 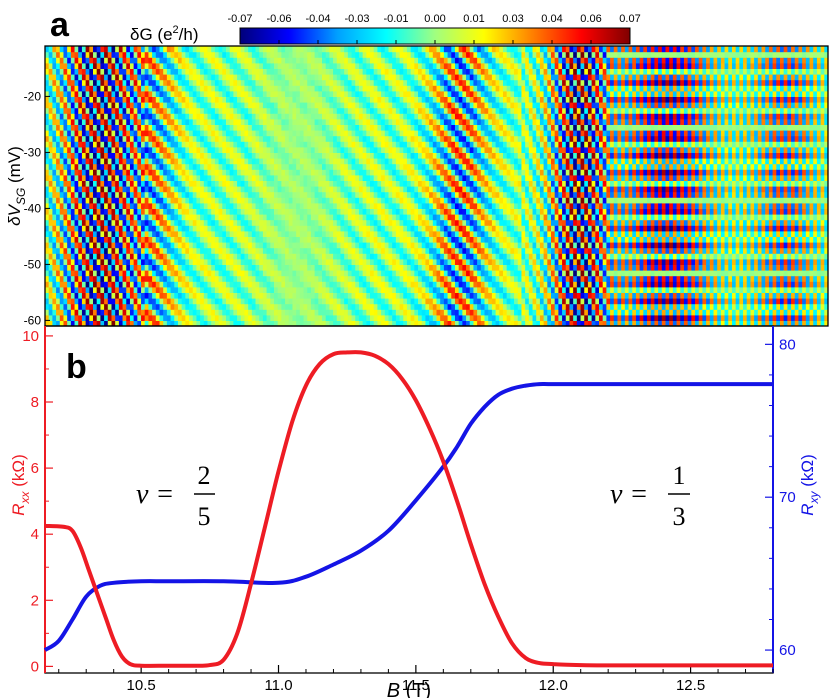 What do you see at coordinates (317, 19) in the screenshot?
I see `colorbar-tick-label-2: -0.04` at bounding box center [317, 19].